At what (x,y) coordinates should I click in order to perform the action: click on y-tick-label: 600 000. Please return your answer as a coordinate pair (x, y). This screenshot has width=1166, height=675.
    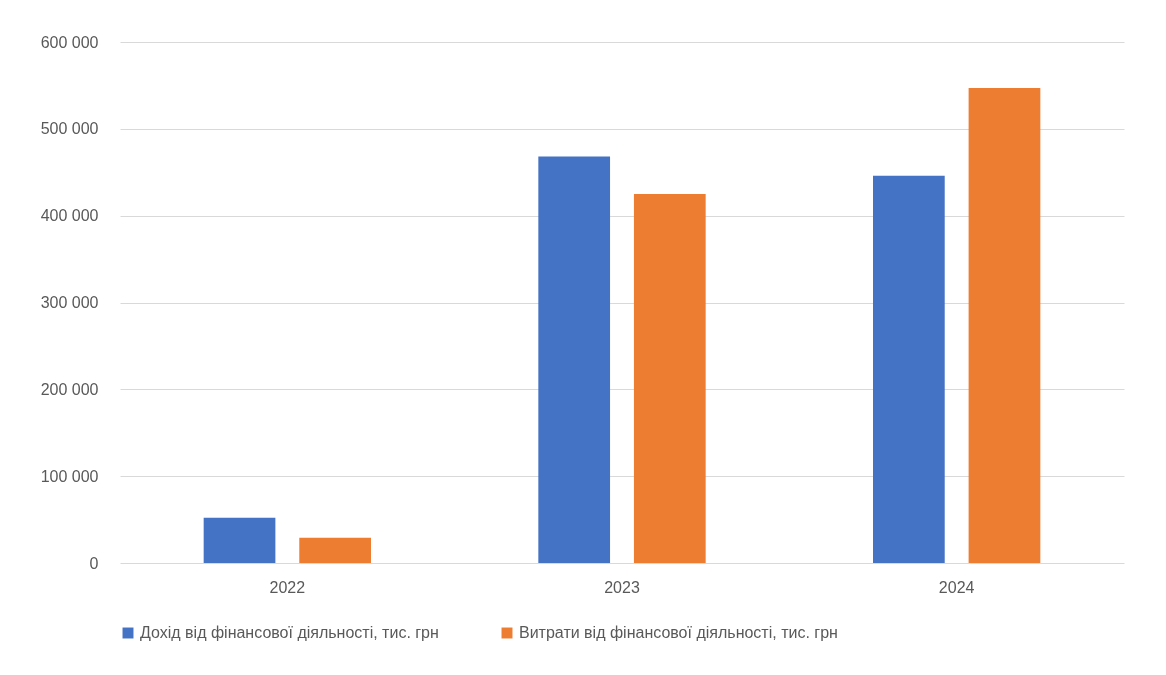
    Looking at the image, I should click on (69, 42).